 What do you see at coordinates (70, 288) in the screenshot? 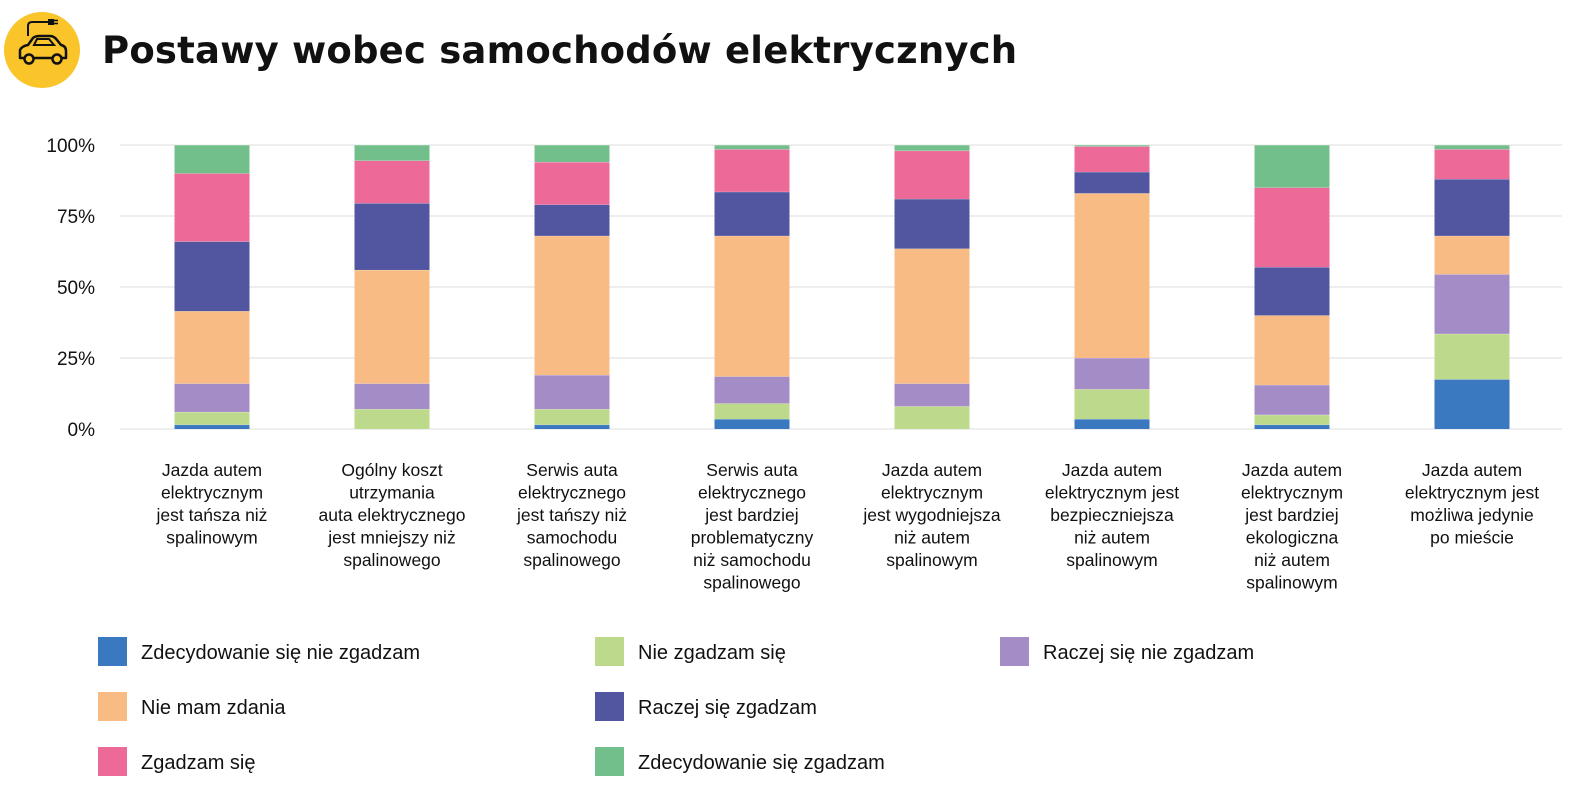
I see `y-axis: 0% 25% 50% 75% 100%` at bounding box center [70, 288].